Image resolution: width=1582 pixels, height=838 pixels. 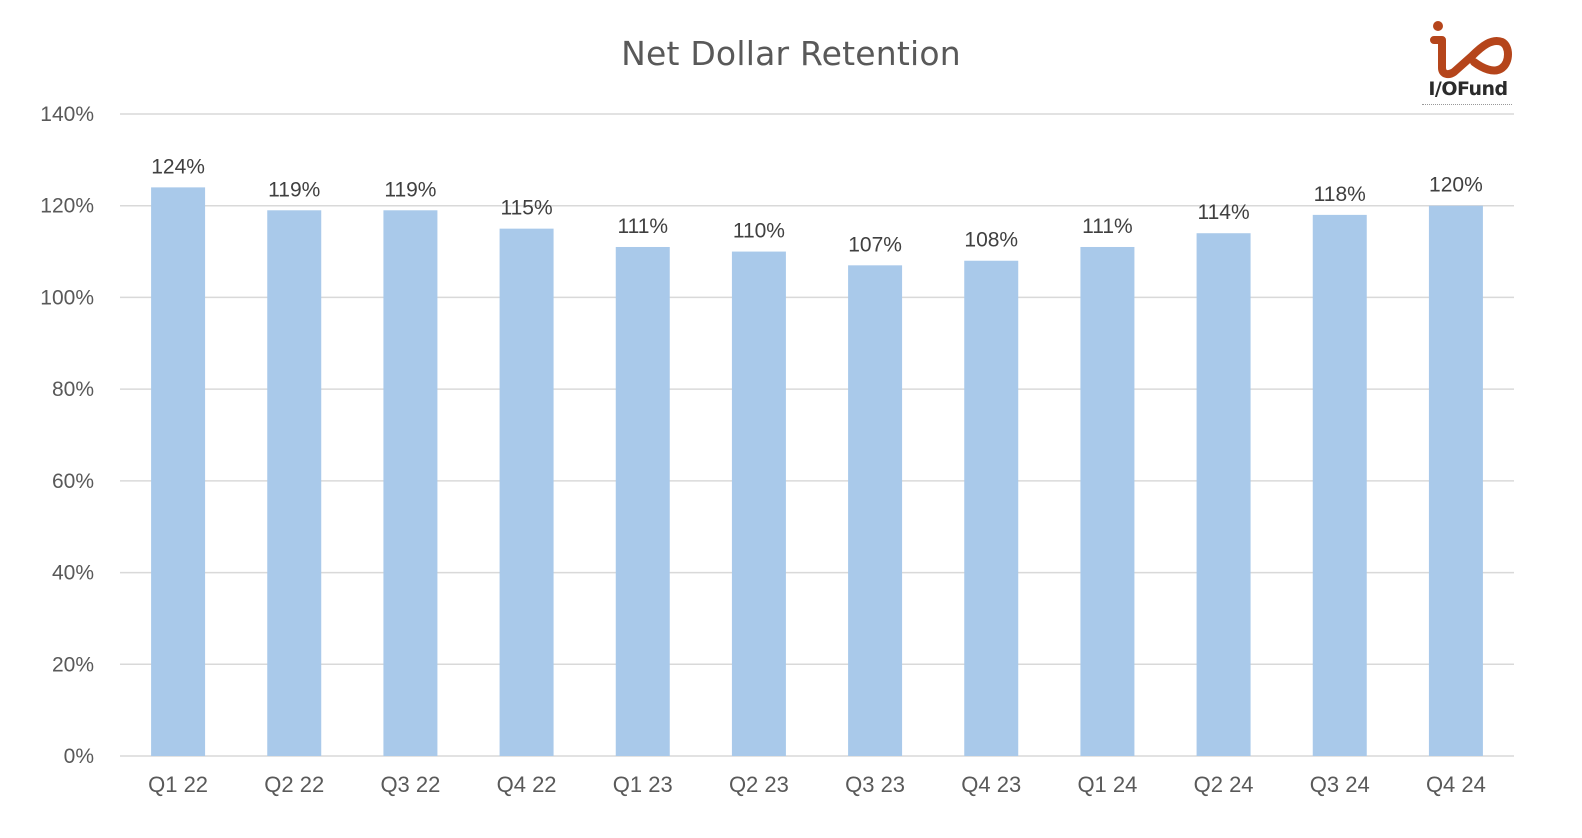 What do you see at coordinates (178, 784) in the screenshot?
I see `x-tick-label: Q1 22` at bounding box center [178, 784].